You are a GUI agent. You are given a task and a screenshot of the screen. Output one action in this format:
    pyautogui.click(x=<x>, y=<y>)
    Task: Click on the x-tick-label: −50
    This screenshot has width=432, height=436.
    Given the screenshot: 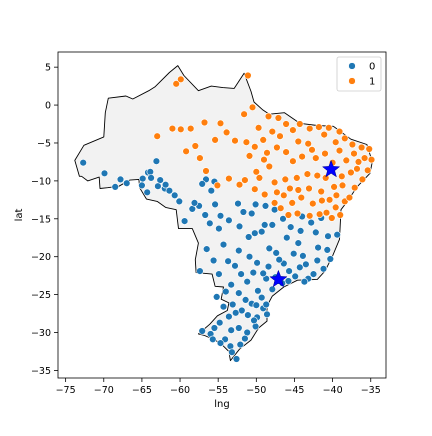 What is the action you would take?
    pyautogui.click(x=256, y=390)
    